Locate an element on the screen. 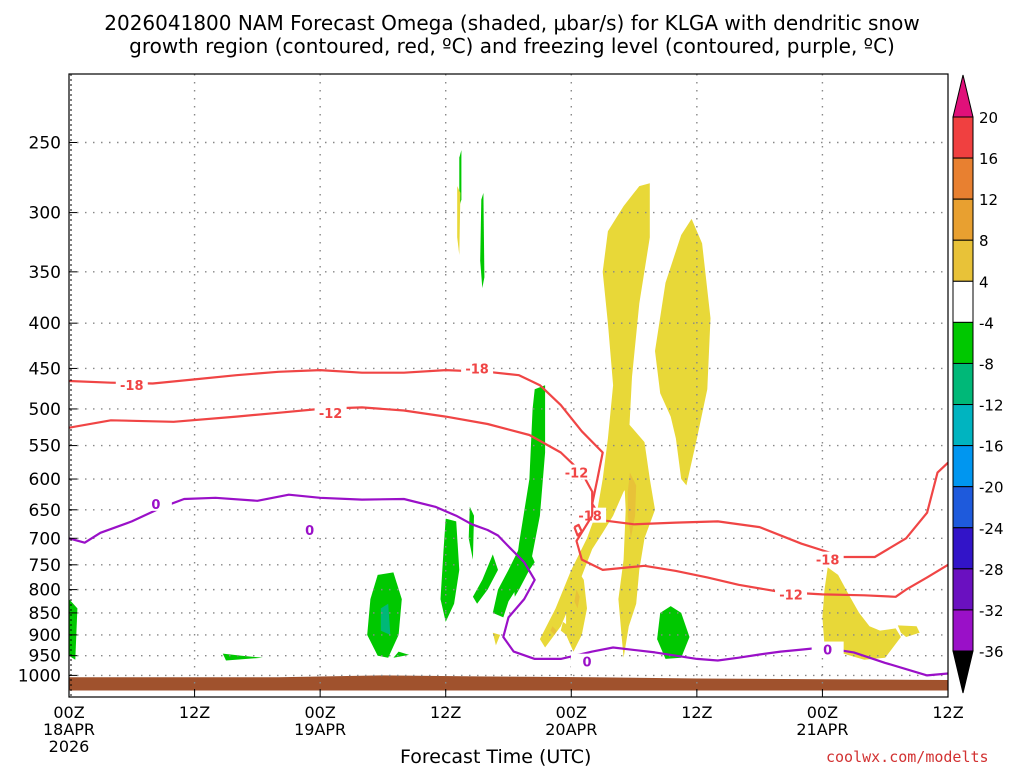 The image size is (1024, 768). omega-region--4to-8-2 is located at coordinates (485, 579).